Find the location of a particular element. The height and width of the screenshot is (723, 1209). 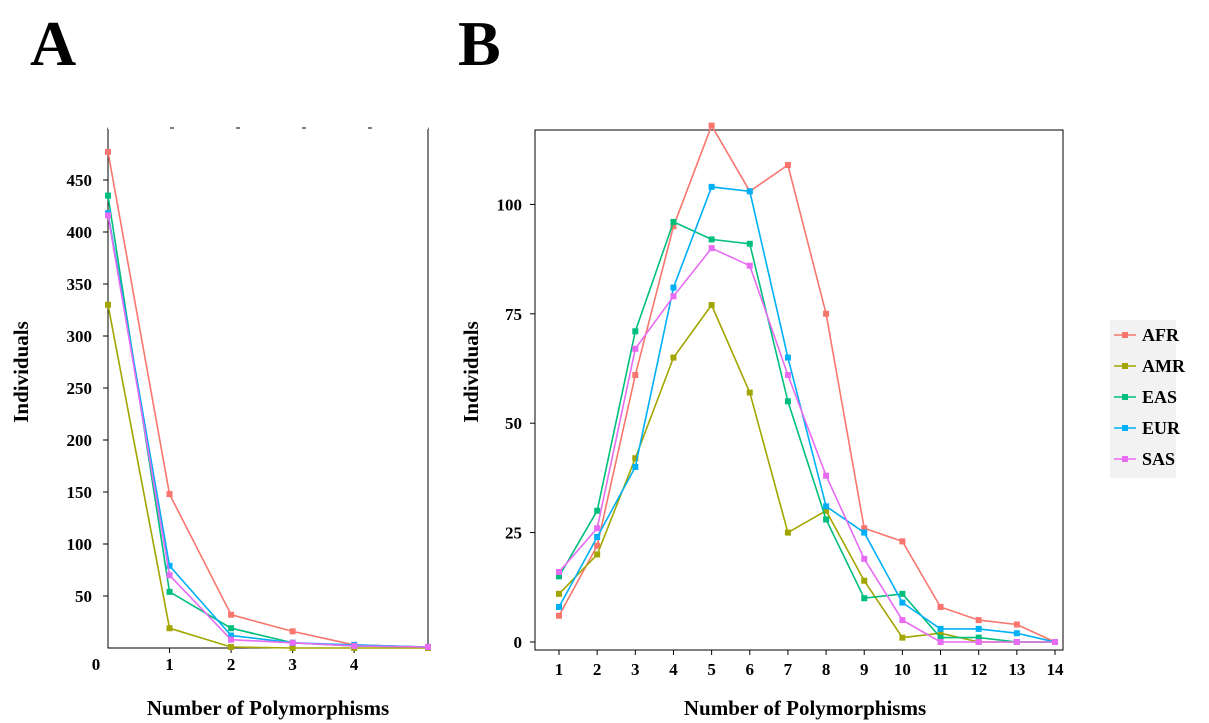

x-tick-label-b: 3 is located at coordinates (635, 669).